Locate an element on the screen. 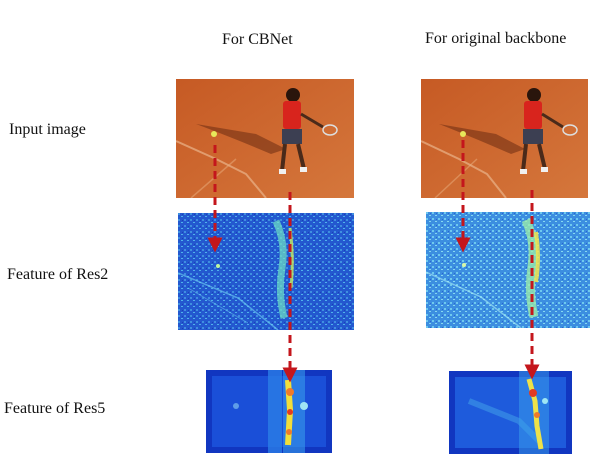 The height and width of the screenshot is (460, 609). row-label-input-image: Input image is located at coordinates (47, 129).